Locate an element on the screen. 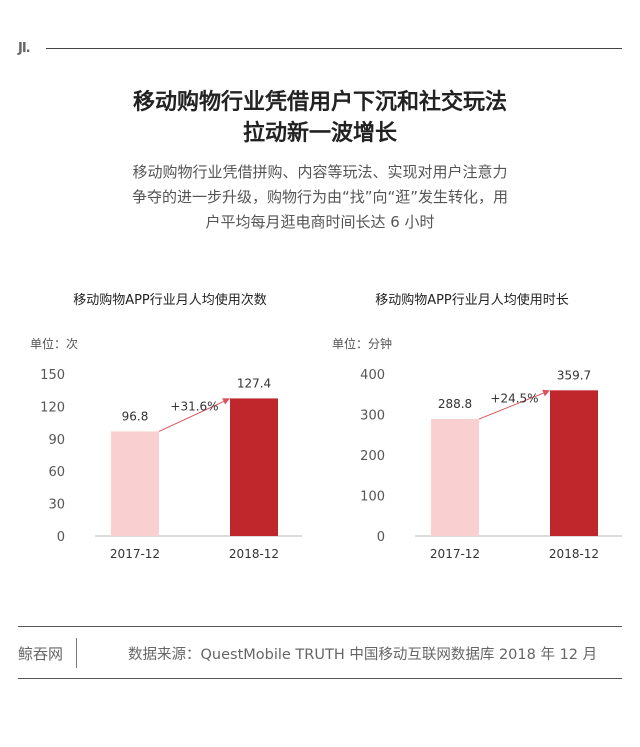 This screenshot has height=747, width=640. count-growth-label: +31.6% is located at coordinates (194, 406).